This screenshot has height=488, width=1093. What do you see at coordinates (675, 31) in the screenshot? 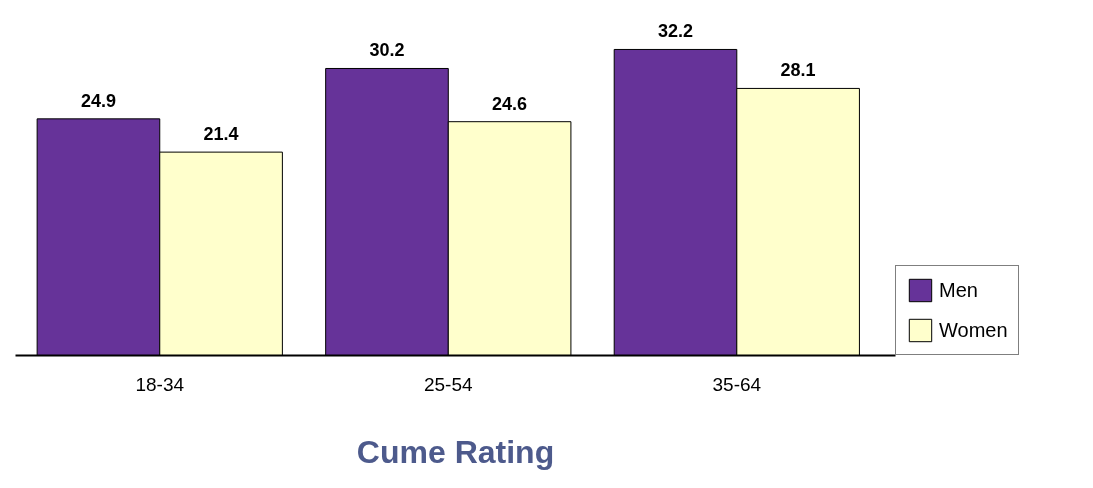
I see `data-label: 32.2` at bounding box center [675, 31].